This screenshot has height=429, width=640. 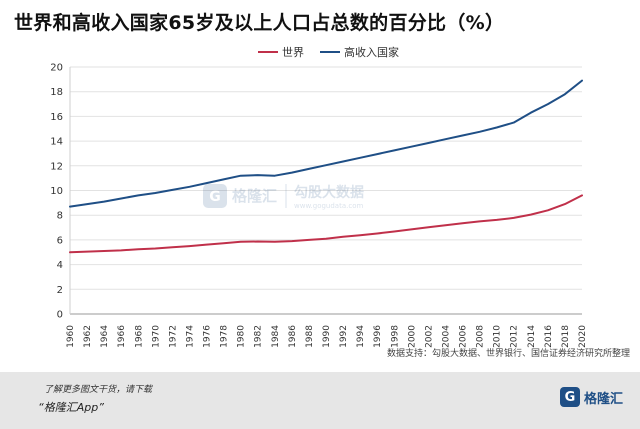 What do you see at coordinates (330, 52) in the screenshot?
I see `legend-swatch-high-income` at bounding box center [330, 52].